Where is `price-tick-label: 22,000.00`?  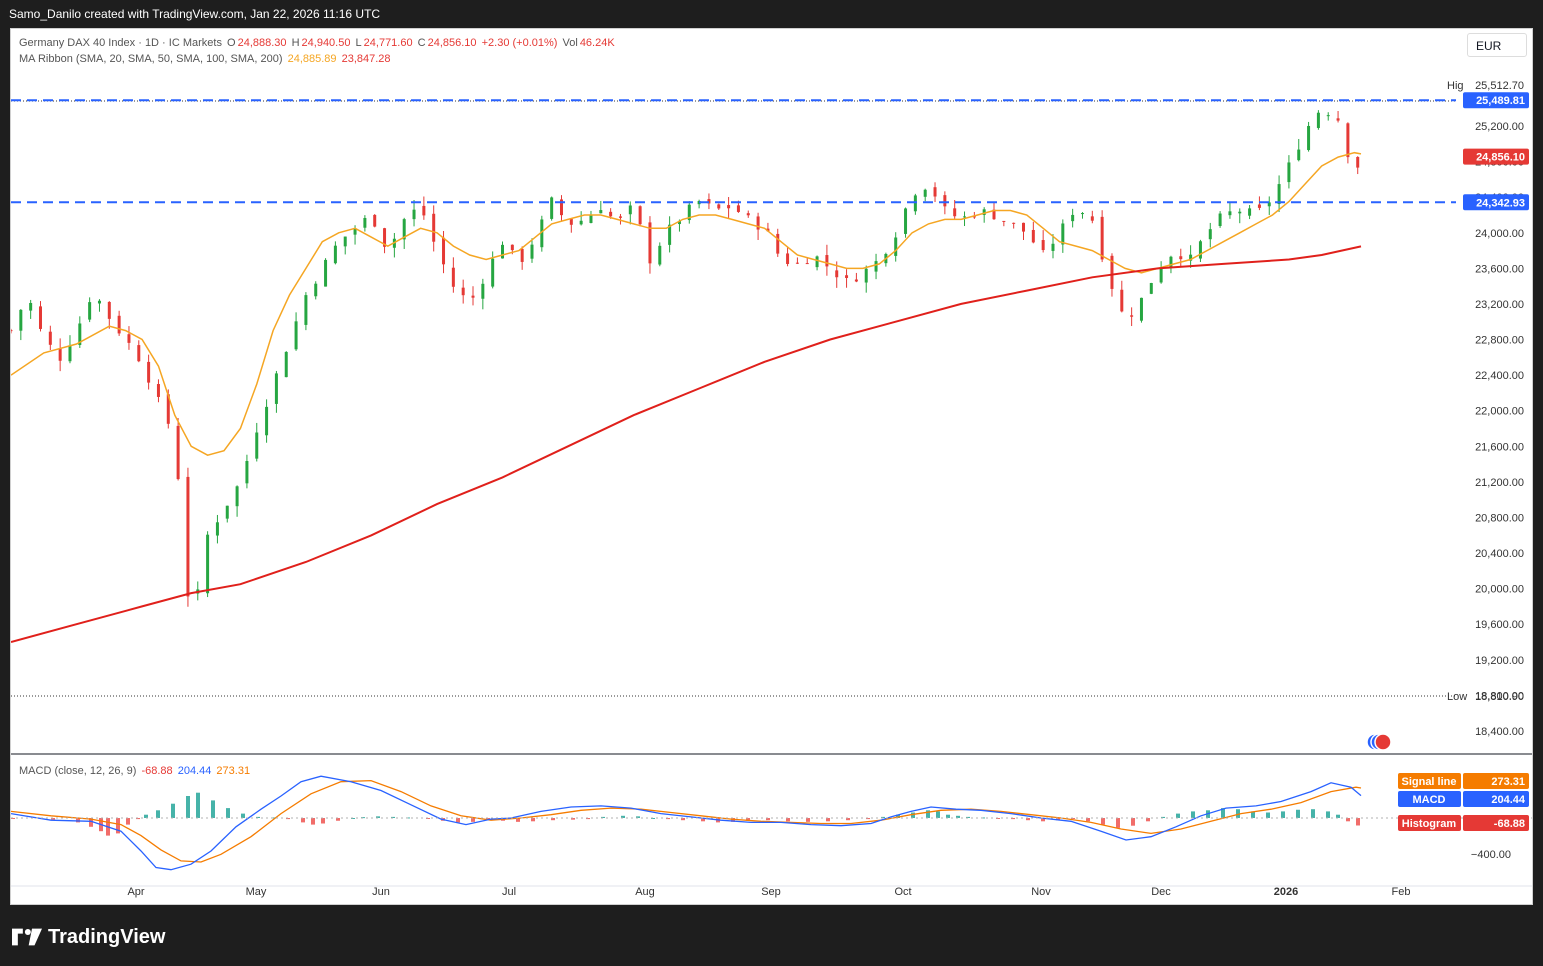 price-tick-label: 22,000.00 is located at coordinates (1499, 412).